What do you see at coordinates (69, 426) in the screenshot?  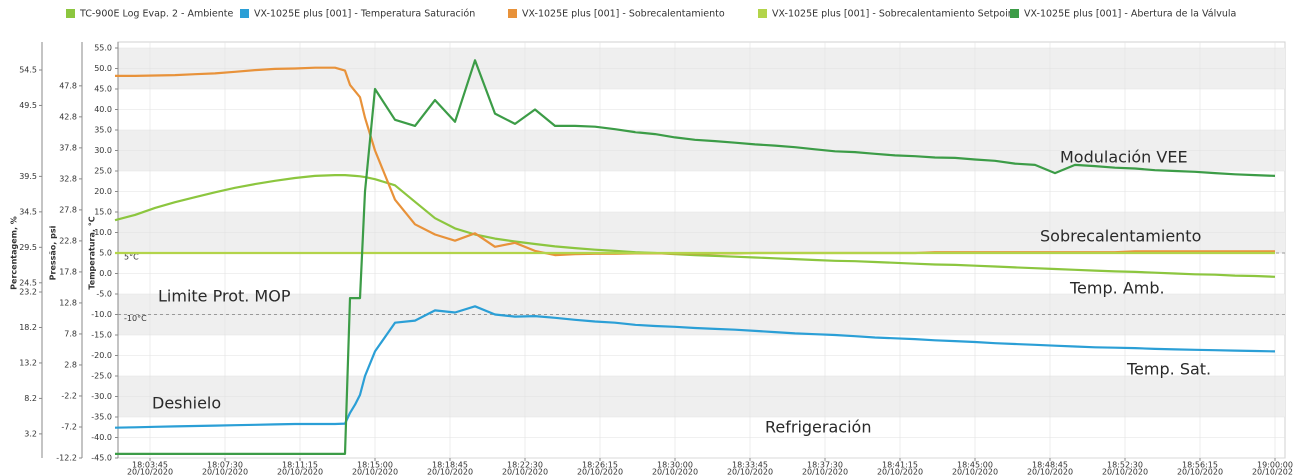 I see `y2-tick-label: -7.2` at bounding box center [69, 426].